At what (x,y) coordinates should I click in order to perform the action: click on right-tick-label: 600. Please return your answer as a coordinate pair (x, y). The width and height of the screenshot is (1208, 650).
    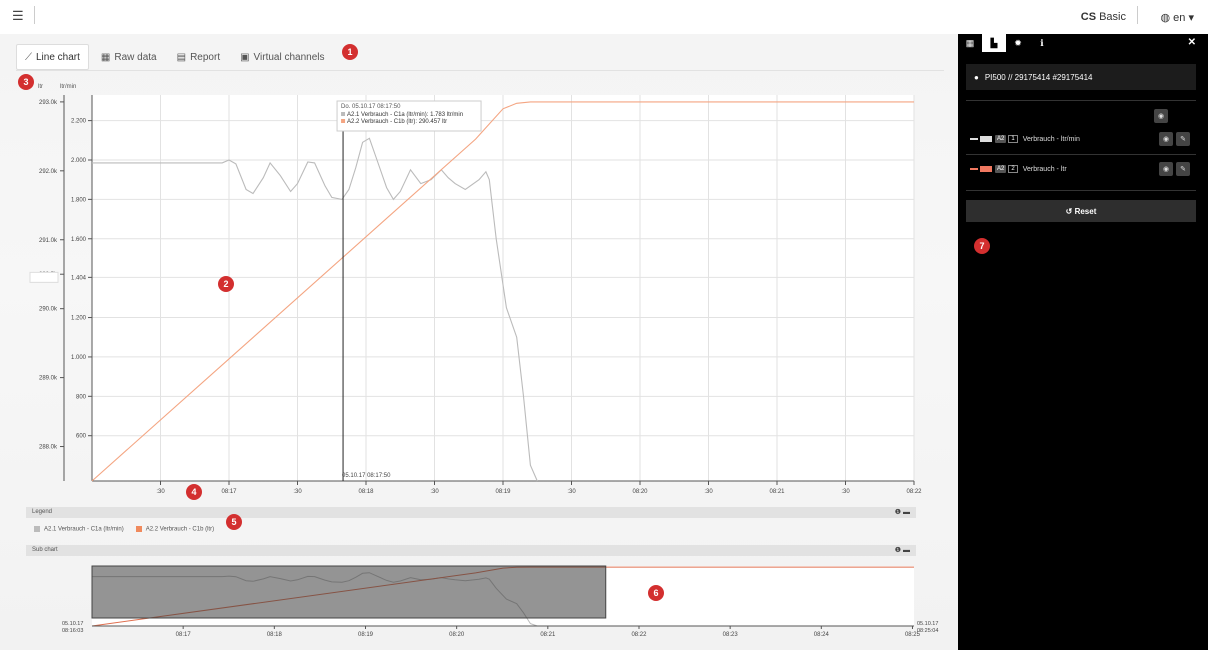
    Looking at the image, I should click on (81, 437).